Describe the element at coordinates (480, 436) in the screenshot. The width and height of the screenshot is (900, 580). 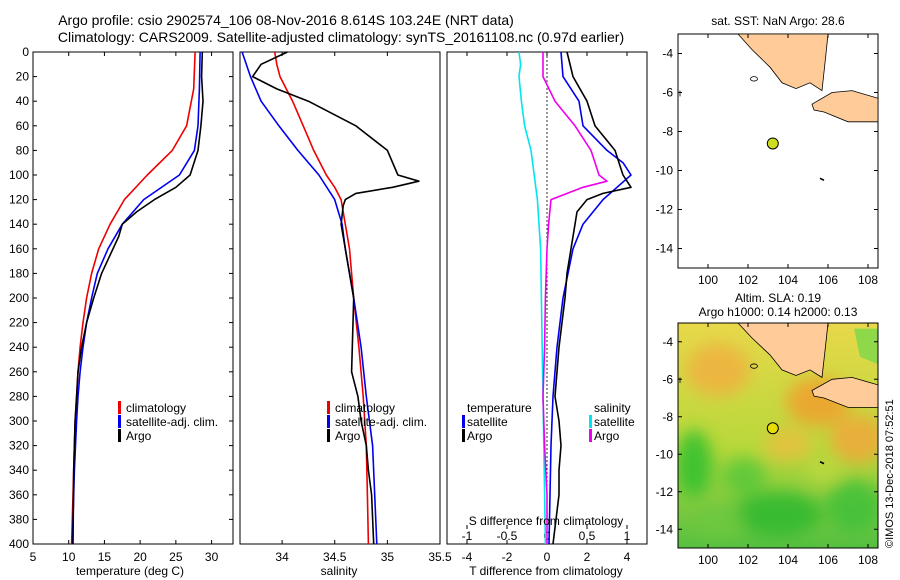
I see `legend-label-t-argo: Argo` at that location.